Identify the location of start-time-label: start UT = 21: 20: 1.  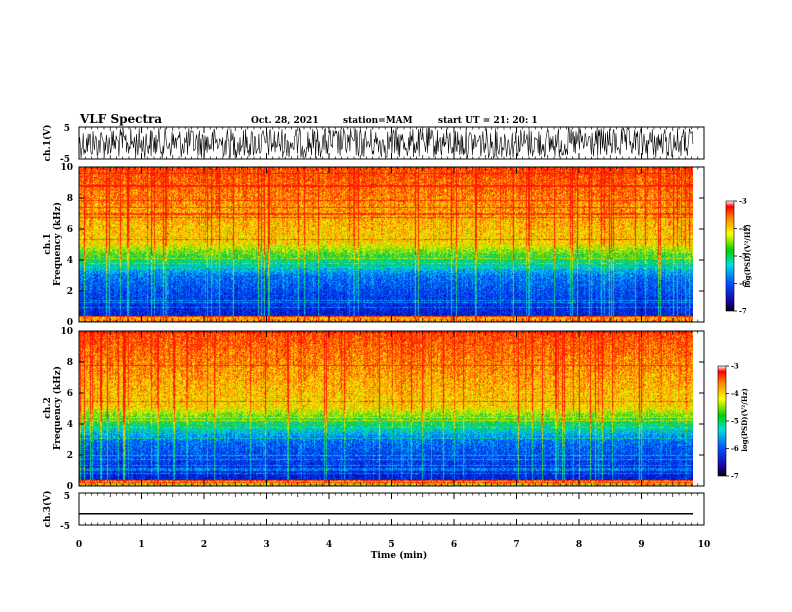
(488, 121).